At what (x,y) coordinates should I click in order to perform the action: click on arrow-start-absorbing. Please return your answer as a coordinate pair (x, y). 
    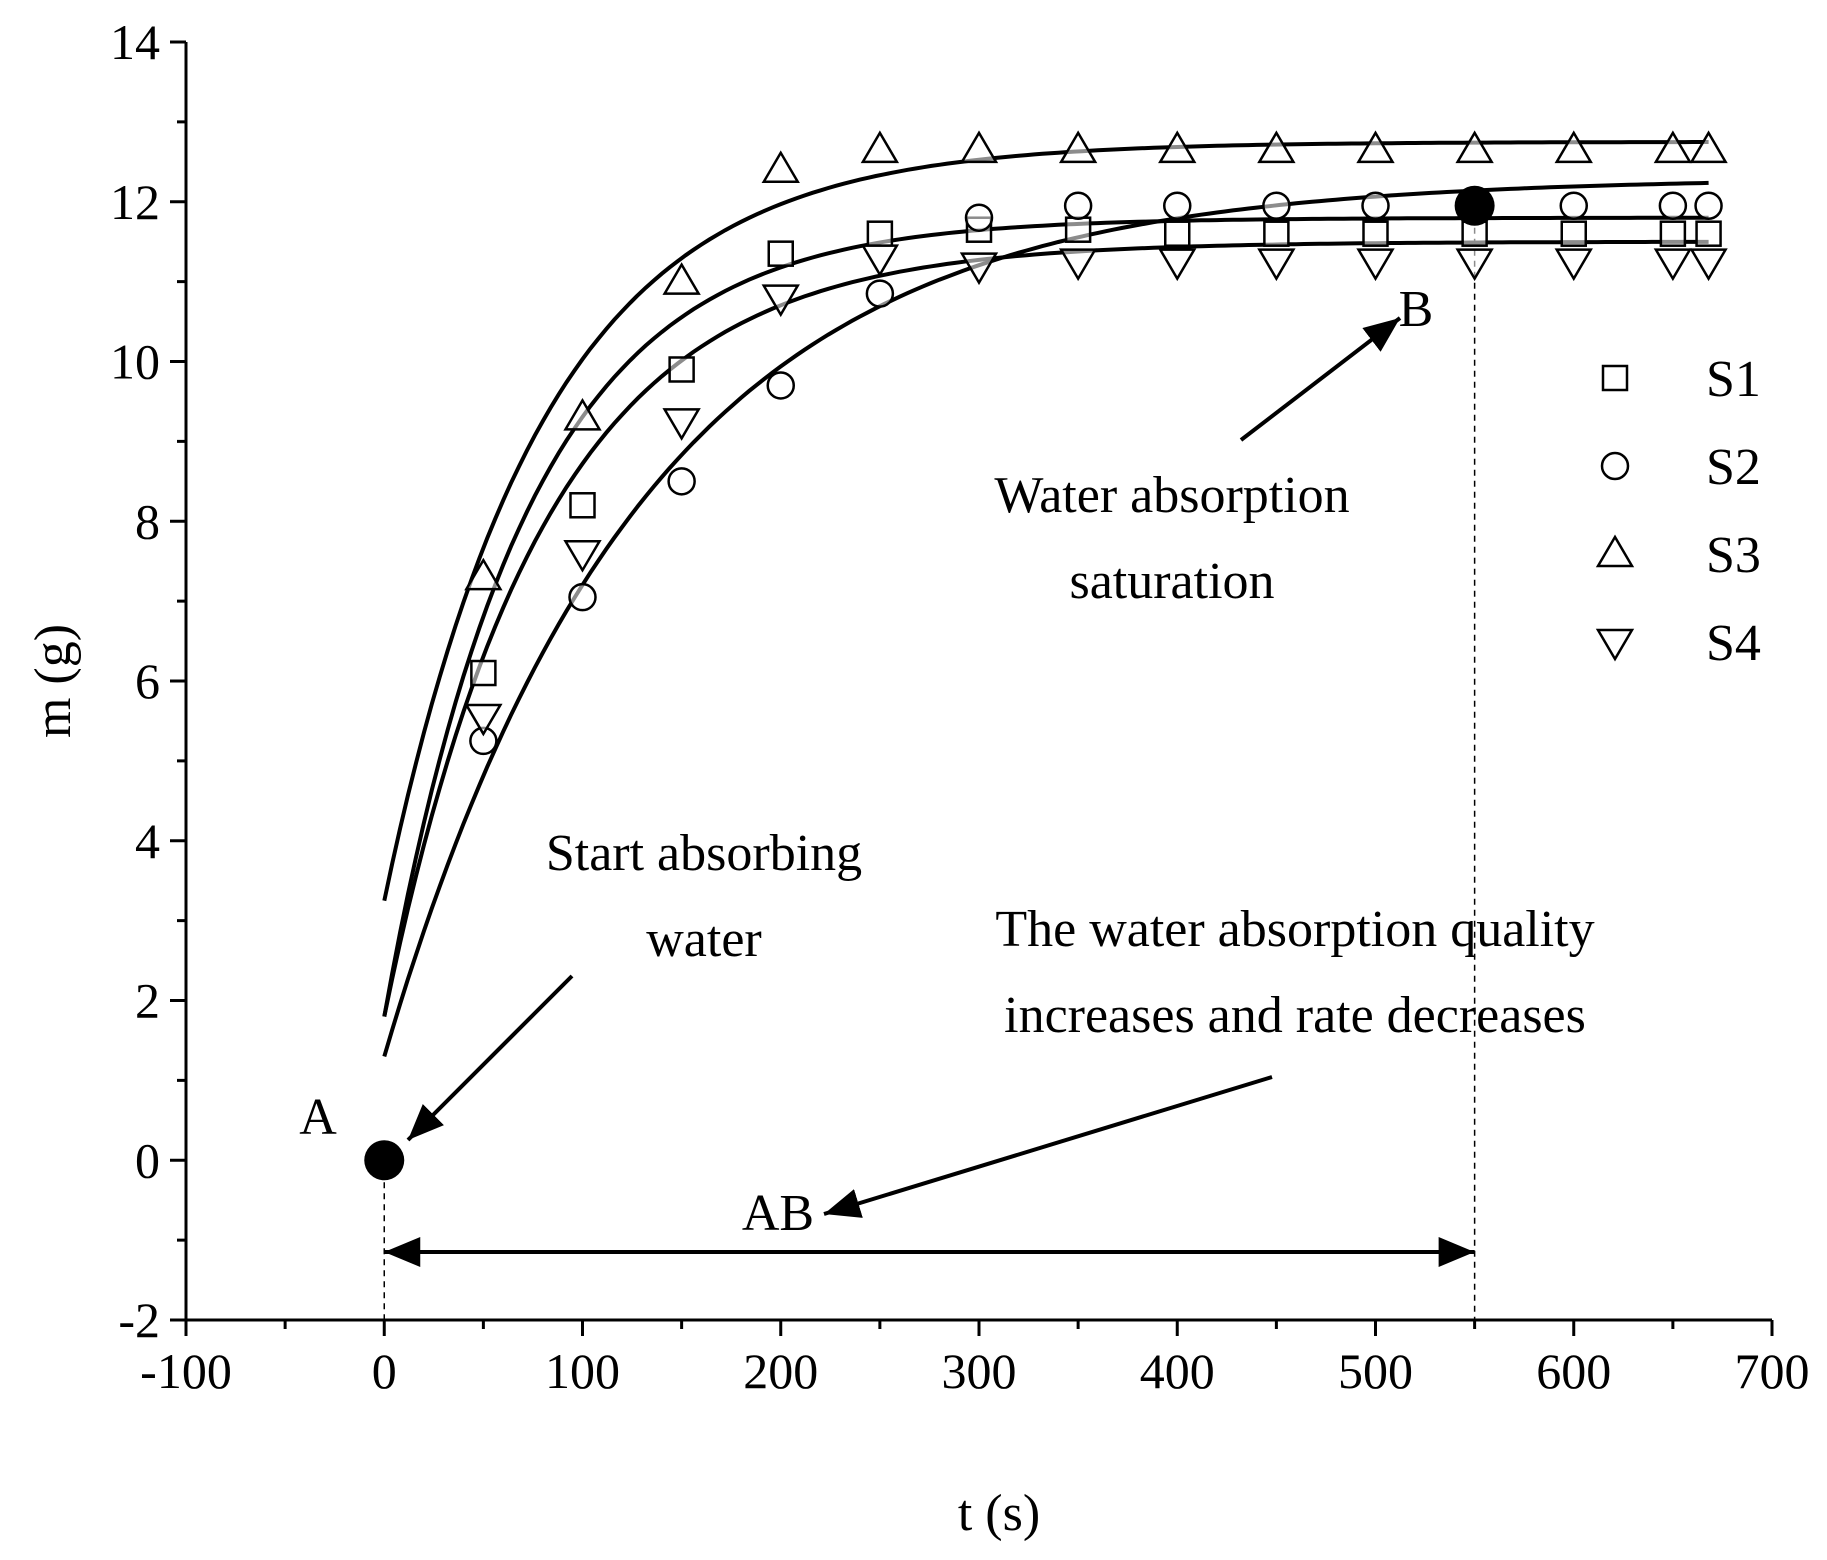
    Looking at the image, I should click on (490, 1058).